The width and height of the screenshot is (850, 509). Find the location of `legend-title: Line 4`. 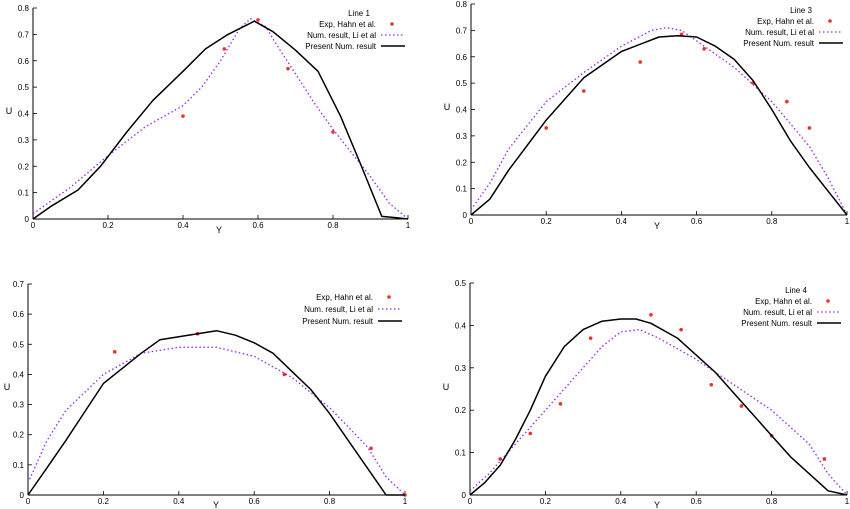

legend-title: Line 4 is located at coordinates (796, 290).